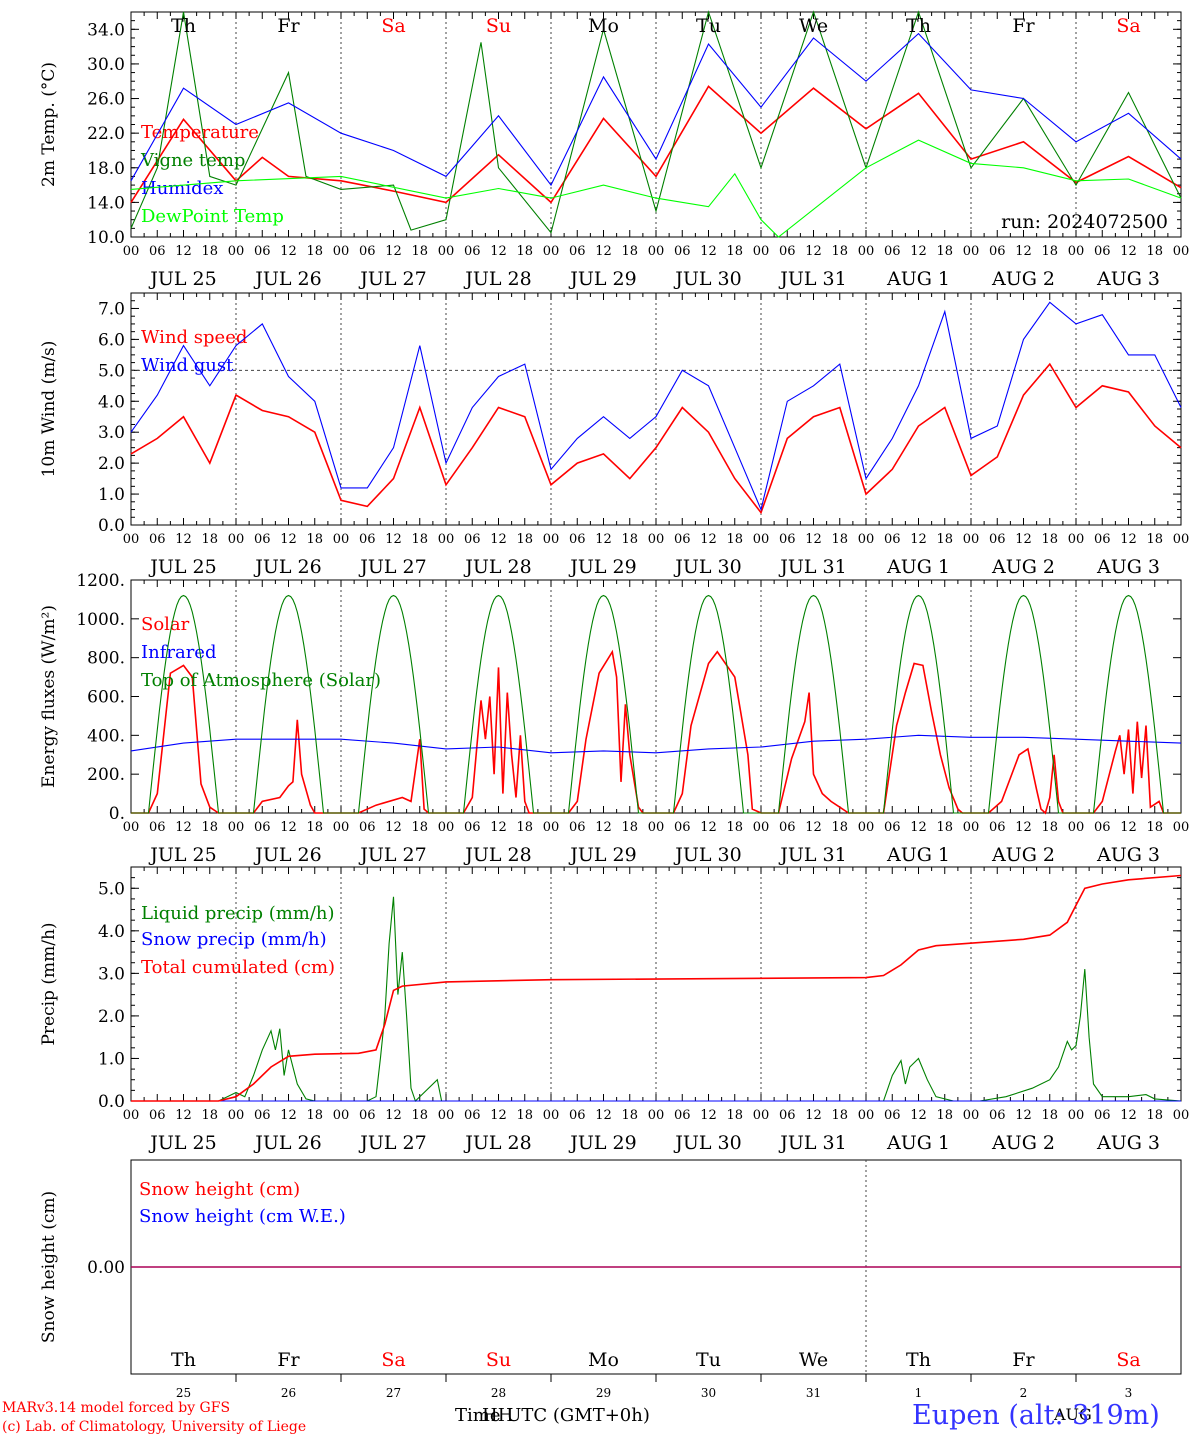  What do you see at coordinates (918, 279) in the screenshot?
I see `date-label: AUG 1` at bounding box center [918, 279].